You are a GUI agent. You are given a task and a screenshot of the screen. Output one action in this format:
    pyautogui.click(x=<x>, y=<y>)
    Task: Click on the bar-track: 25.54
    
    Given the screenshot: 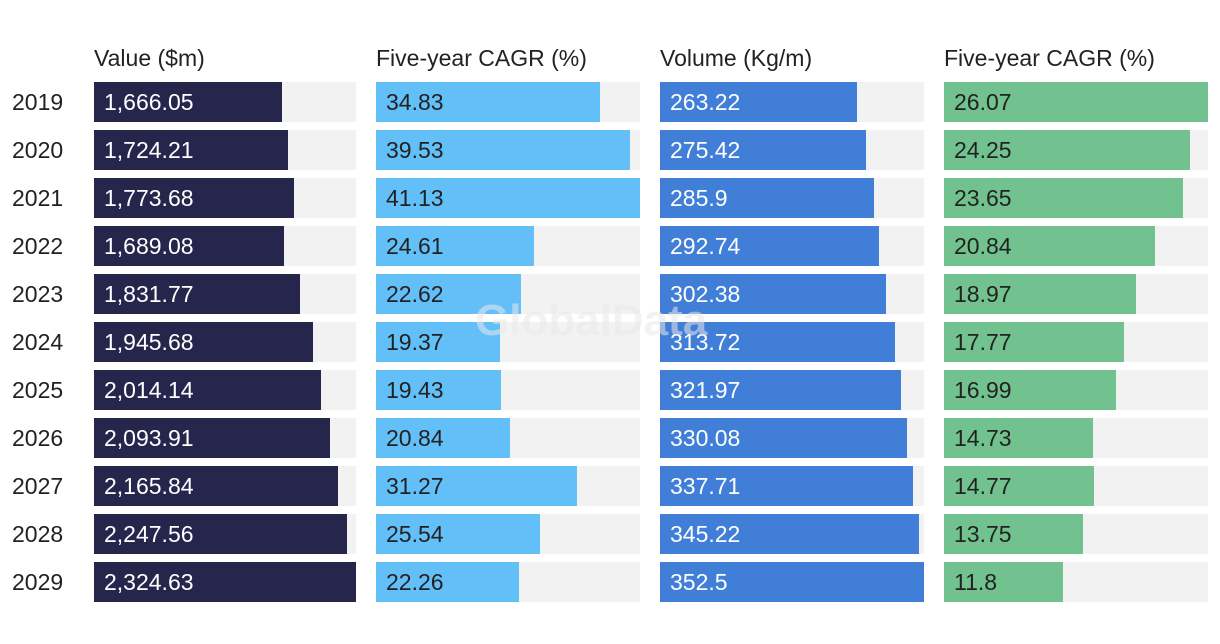 What is the action you would take?
    pyautogui.click(x=508, y=534)
    